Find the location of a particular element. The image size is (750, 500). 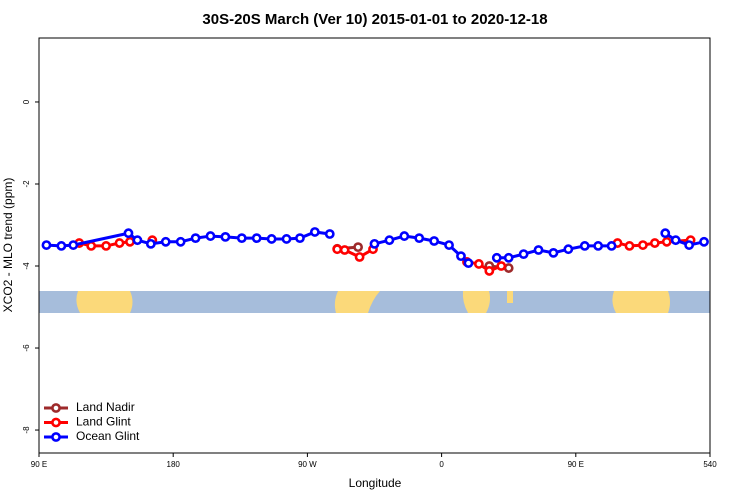

y-axis-label: XCO2 - MLO trend (ppm) is located at coordinates (8, 245).